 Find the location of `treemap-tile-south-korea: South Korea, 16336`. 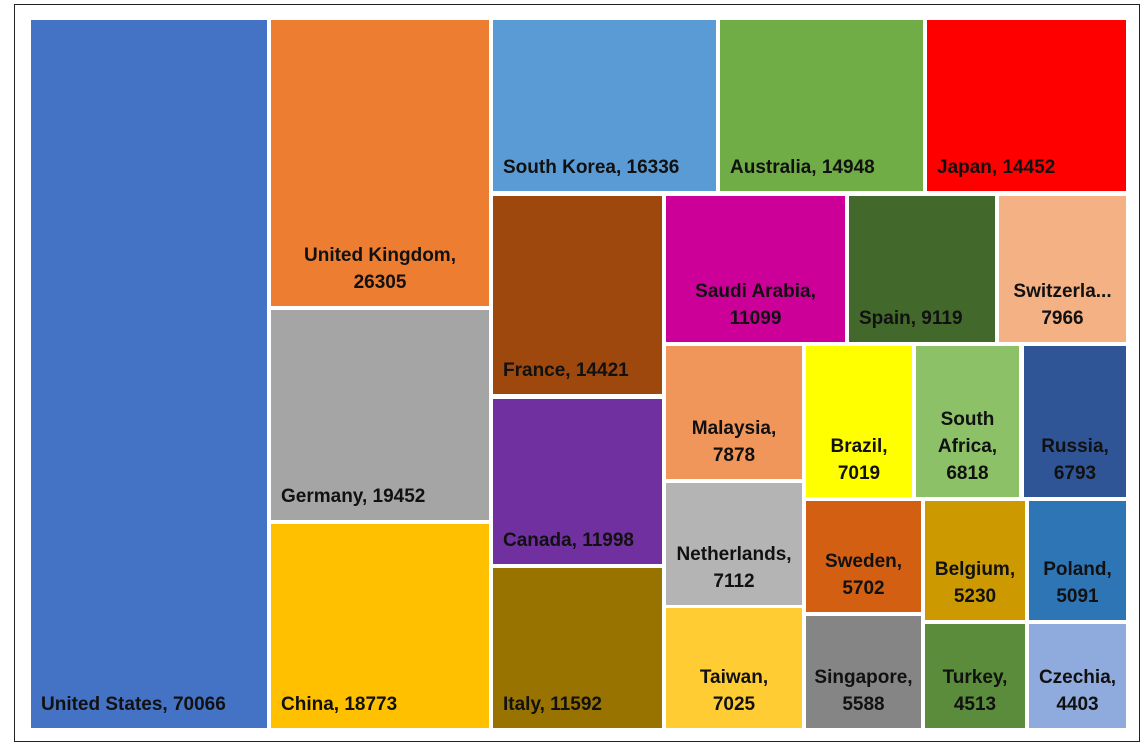

treemap-tile-south-korea: South Korea, 16336 is located at coordinates (604, 105).